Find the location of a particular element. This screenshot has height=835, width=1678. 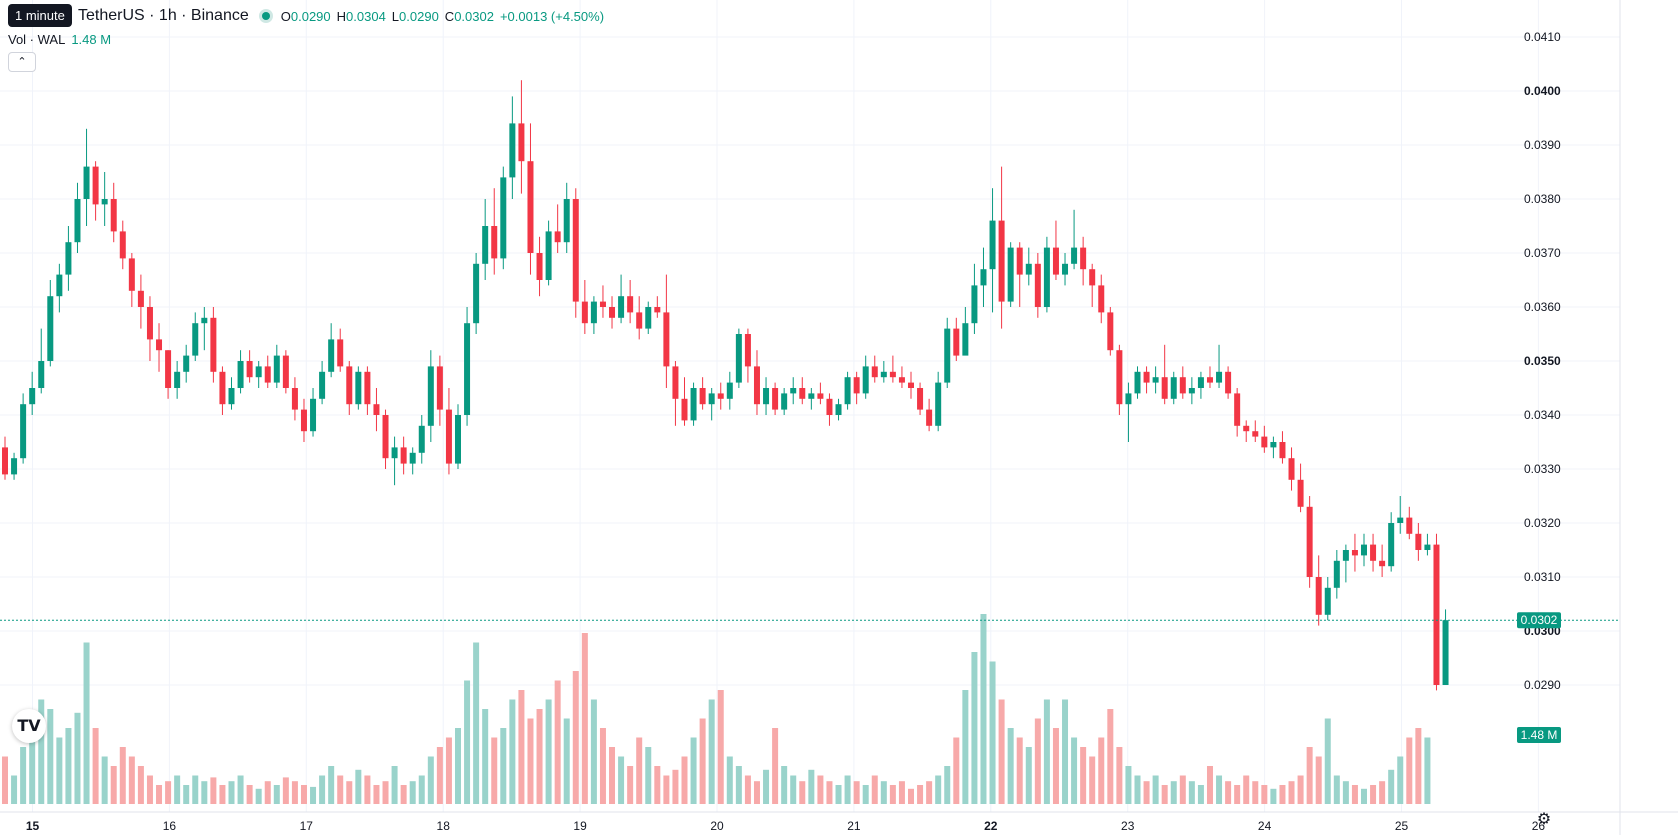

volume-indicator-label: Vol · WAL is located at coordinates (37, 39).